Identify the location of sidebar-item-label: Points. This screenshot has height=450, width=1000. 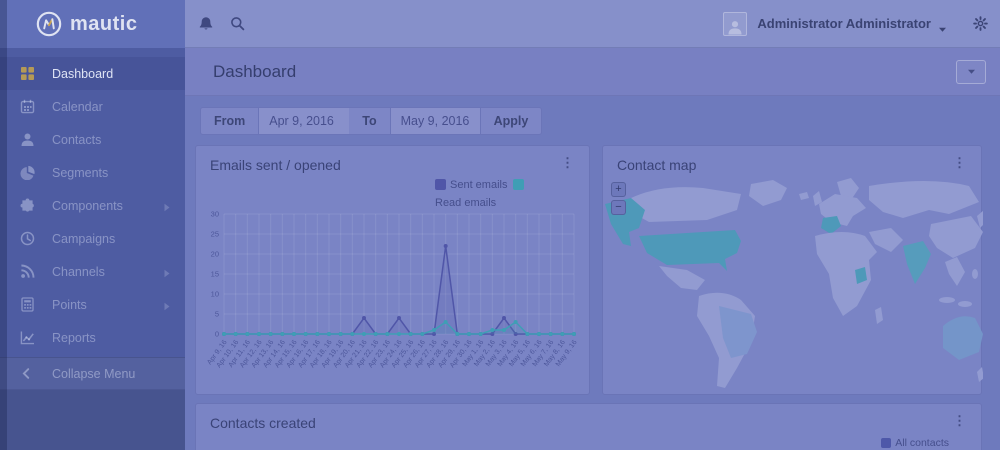
(69, 304).